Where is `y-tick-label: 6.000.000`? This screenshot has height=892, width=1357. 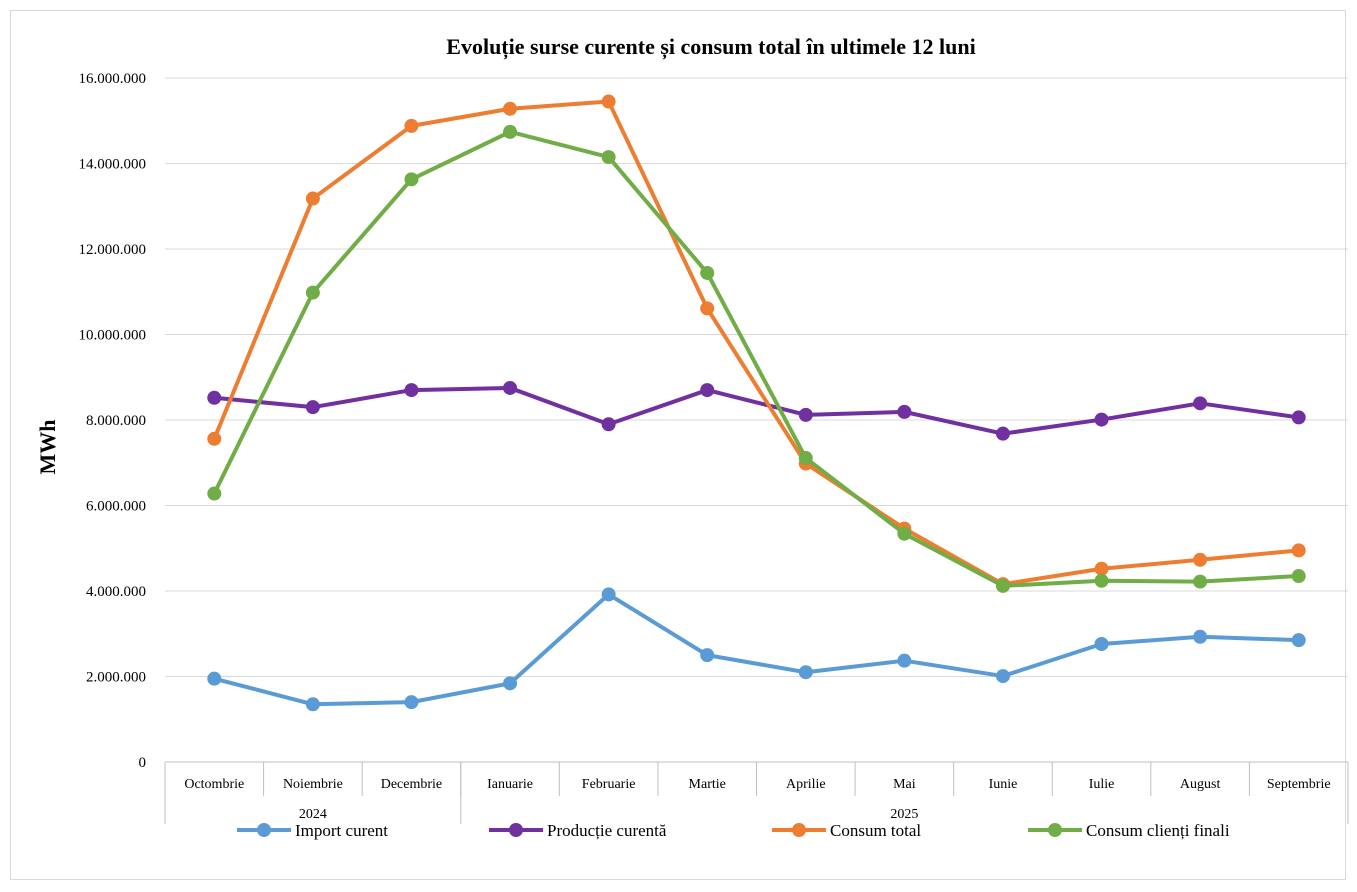 y-tick-label: 6.000.000 is located at coordinates (116, 507).